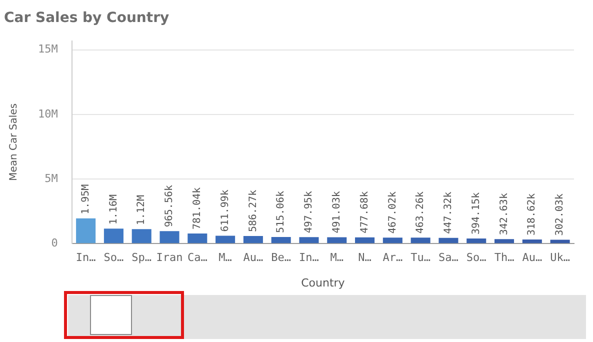  Describe the element at coordinates (51, 178) in the screenshot. I see `y-tick-label: 5M` at that location.